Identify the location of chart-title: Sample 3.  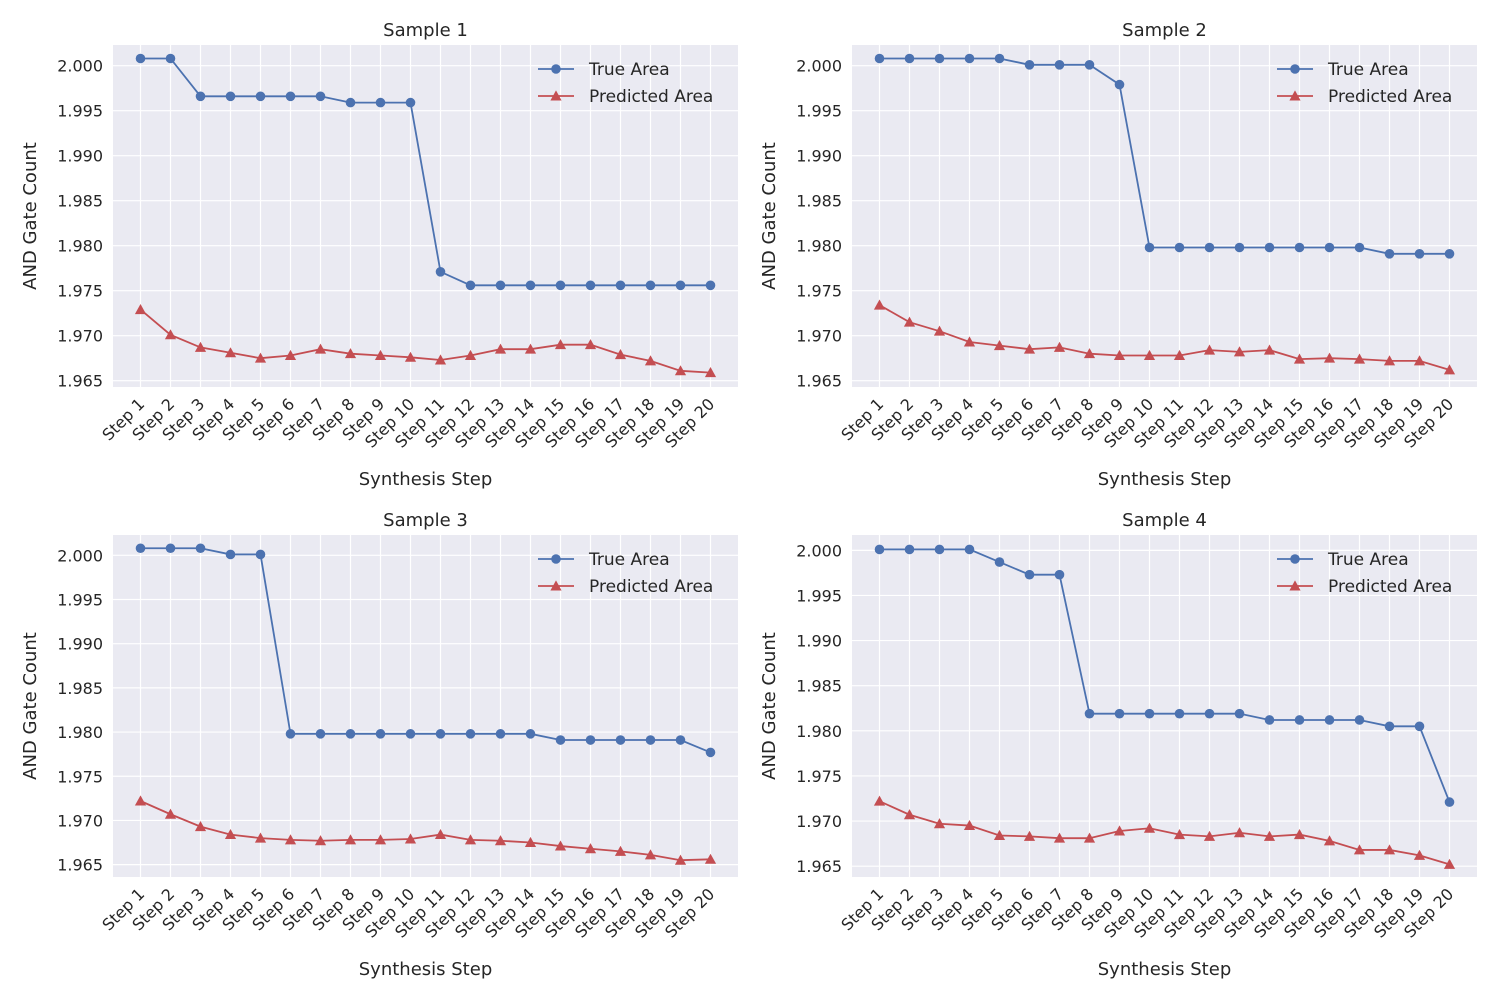
(425, 520).